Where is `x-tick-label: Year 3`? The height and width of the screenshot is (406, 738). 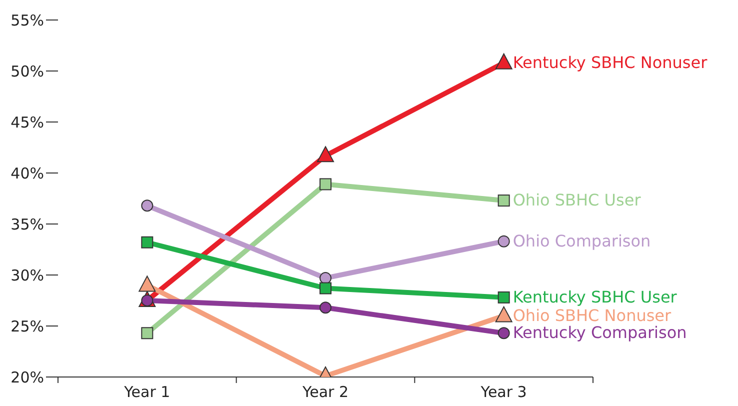
x-tick-label: Year 3 is located at coordinates (503, 392).